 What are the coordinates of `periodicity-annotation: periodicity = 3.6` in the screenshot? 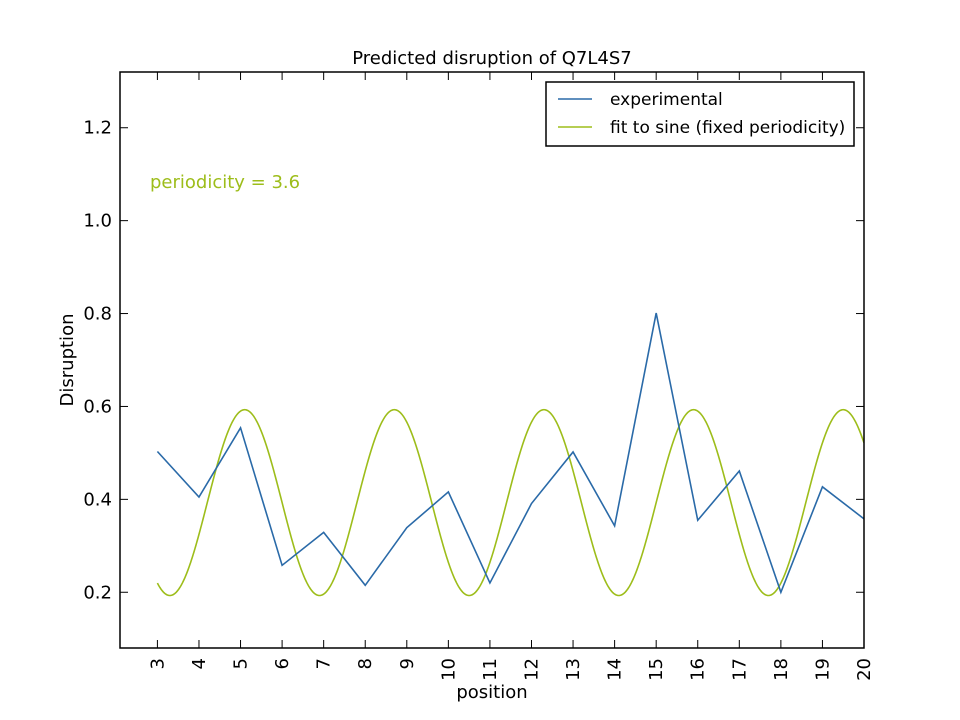 It's located at (225, 182).